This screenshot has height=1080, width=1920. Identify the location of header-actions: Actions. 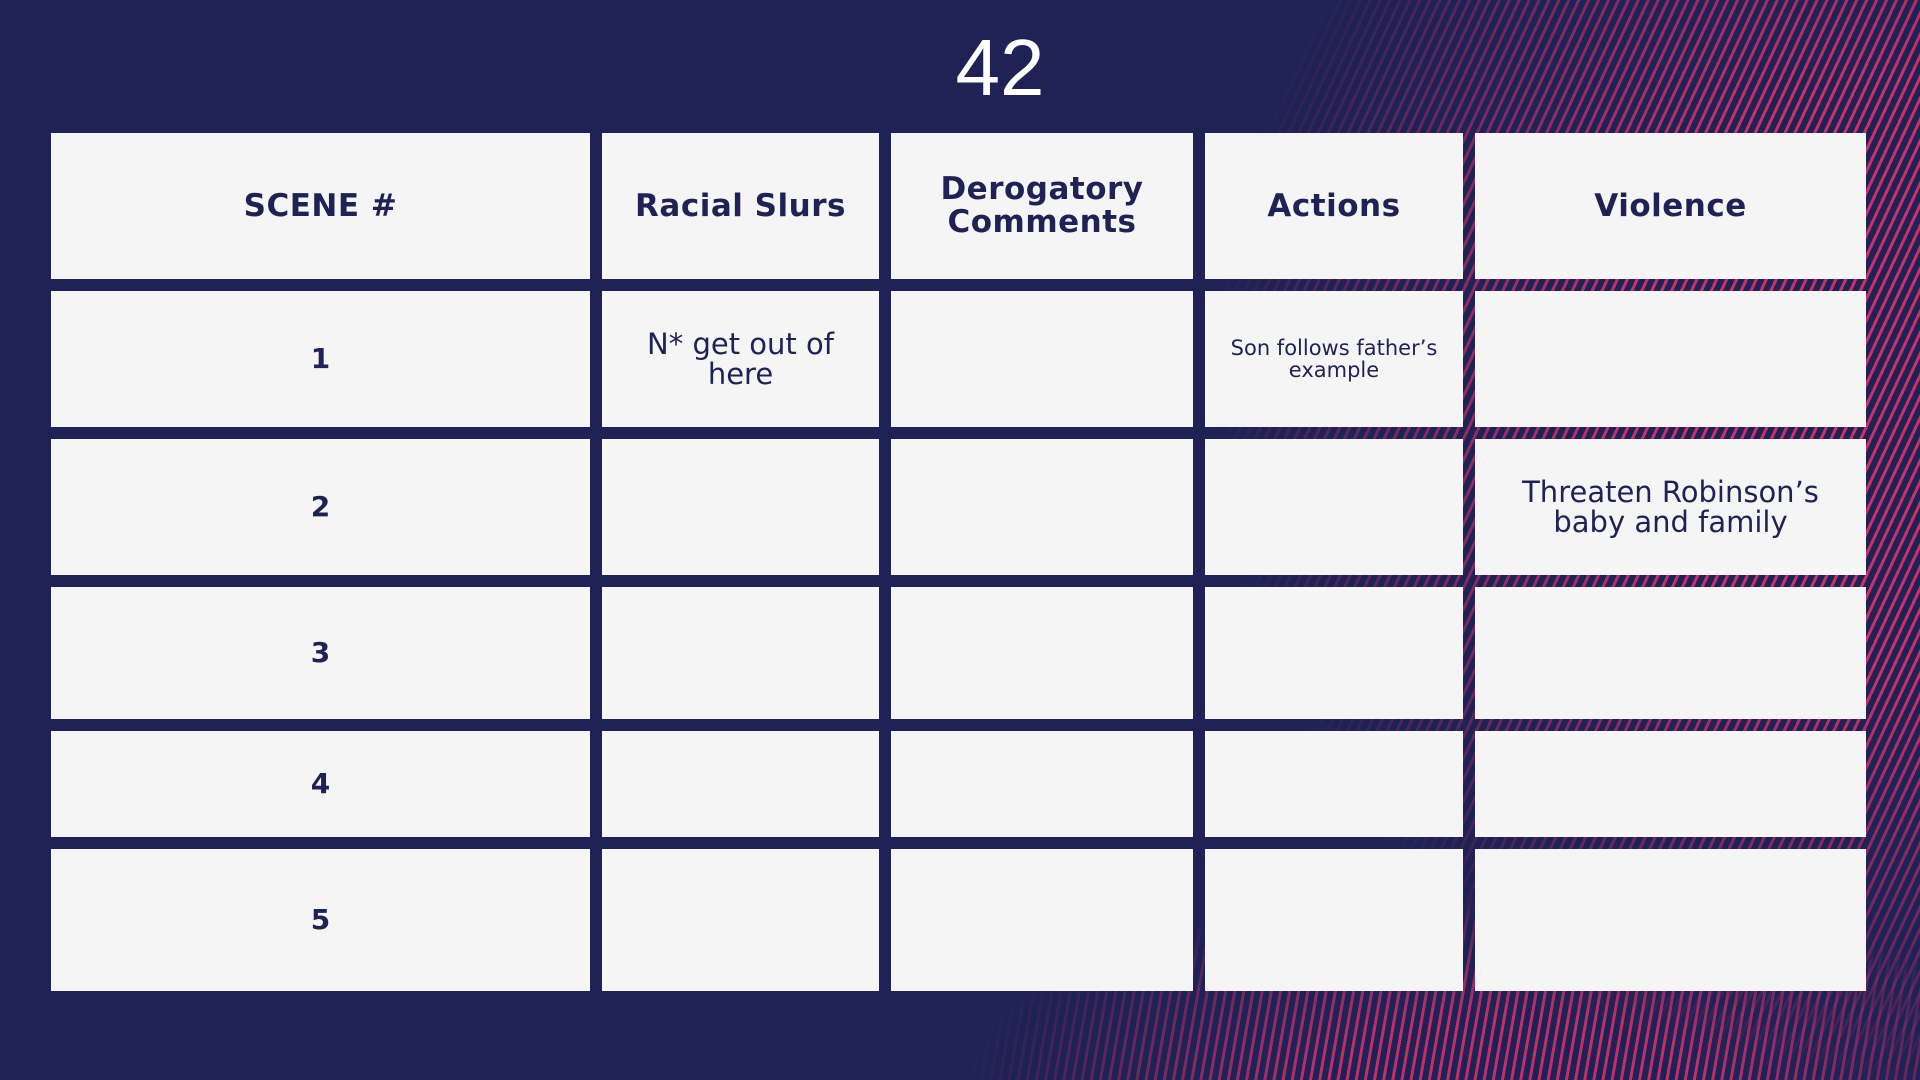
(1334, 206).